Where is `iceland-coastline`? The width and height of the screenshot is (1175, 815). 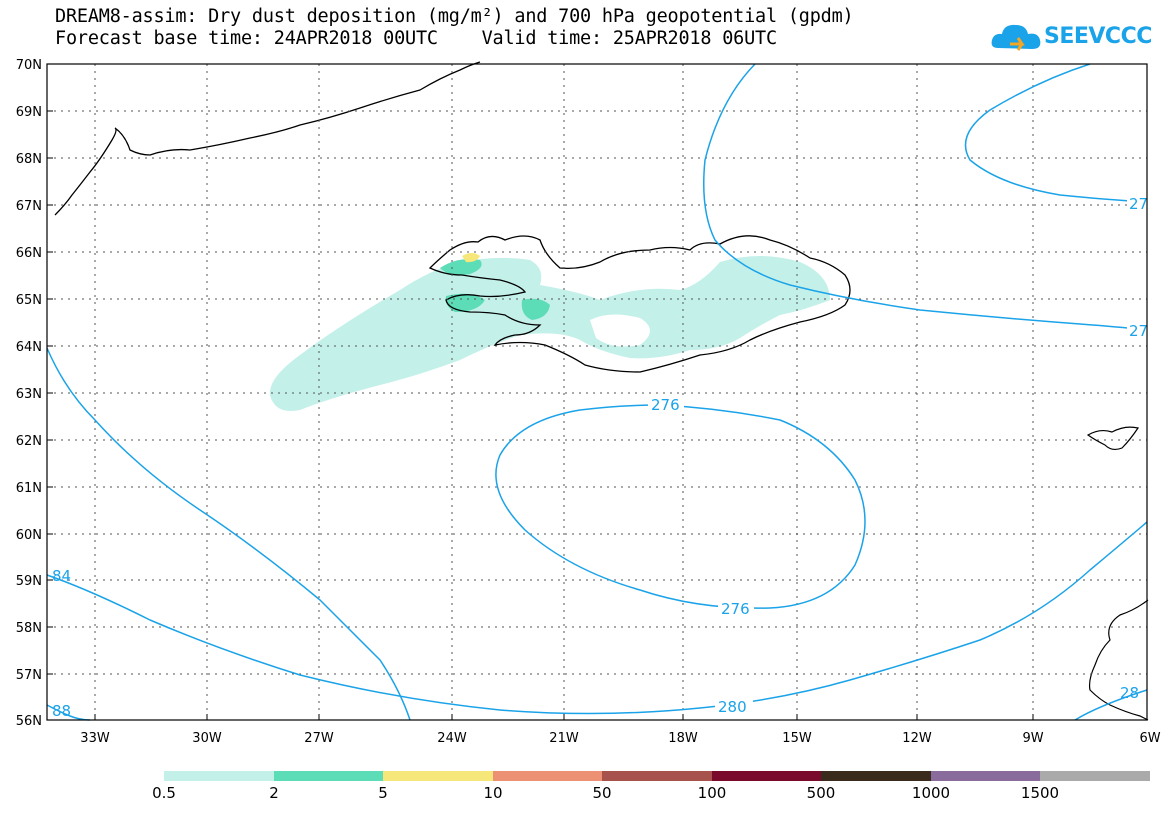 iceland-coastline is located at coordinates (639, 304).